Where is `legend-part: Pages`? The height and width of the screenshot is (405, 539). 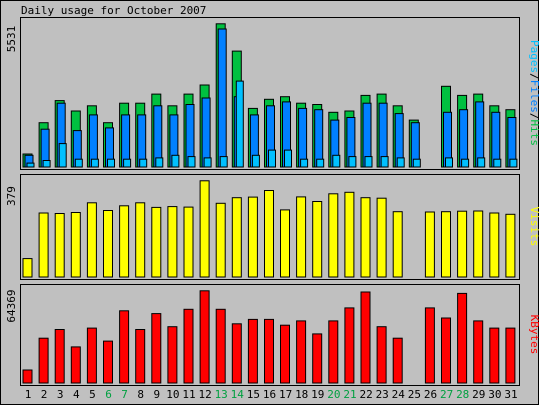
legend-part: Pages is located at coordinates (533, 56).